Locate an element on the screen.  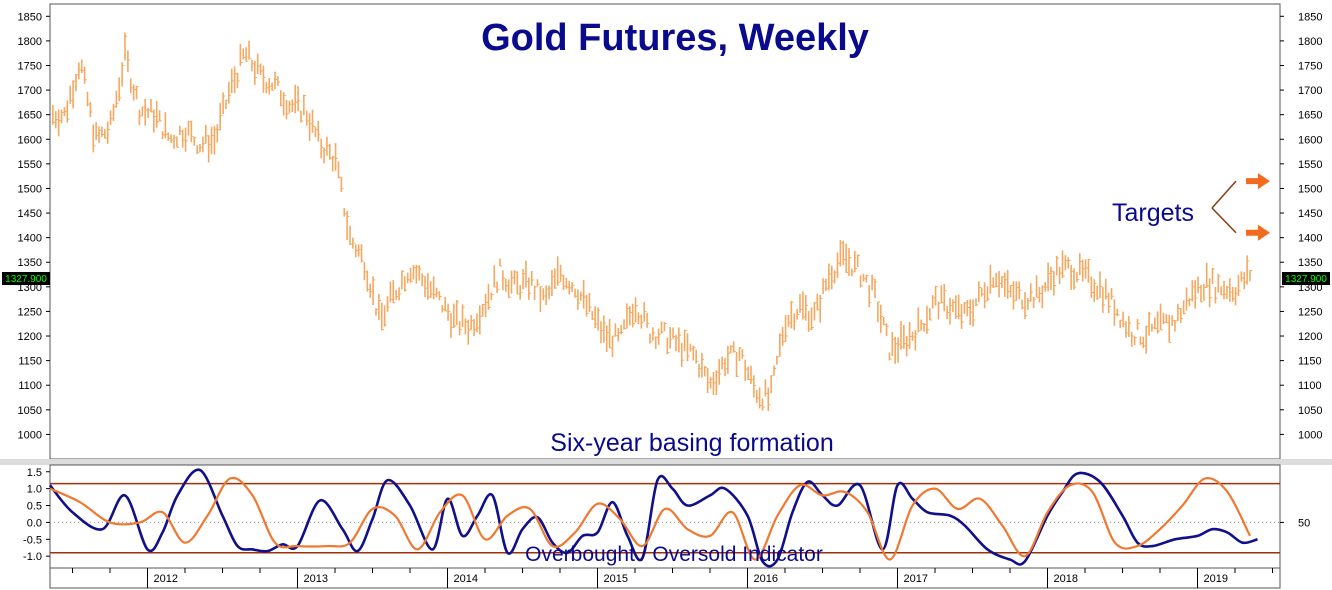
last-price-tag-right: 1327.900 is located at coordinates (1306, 278).